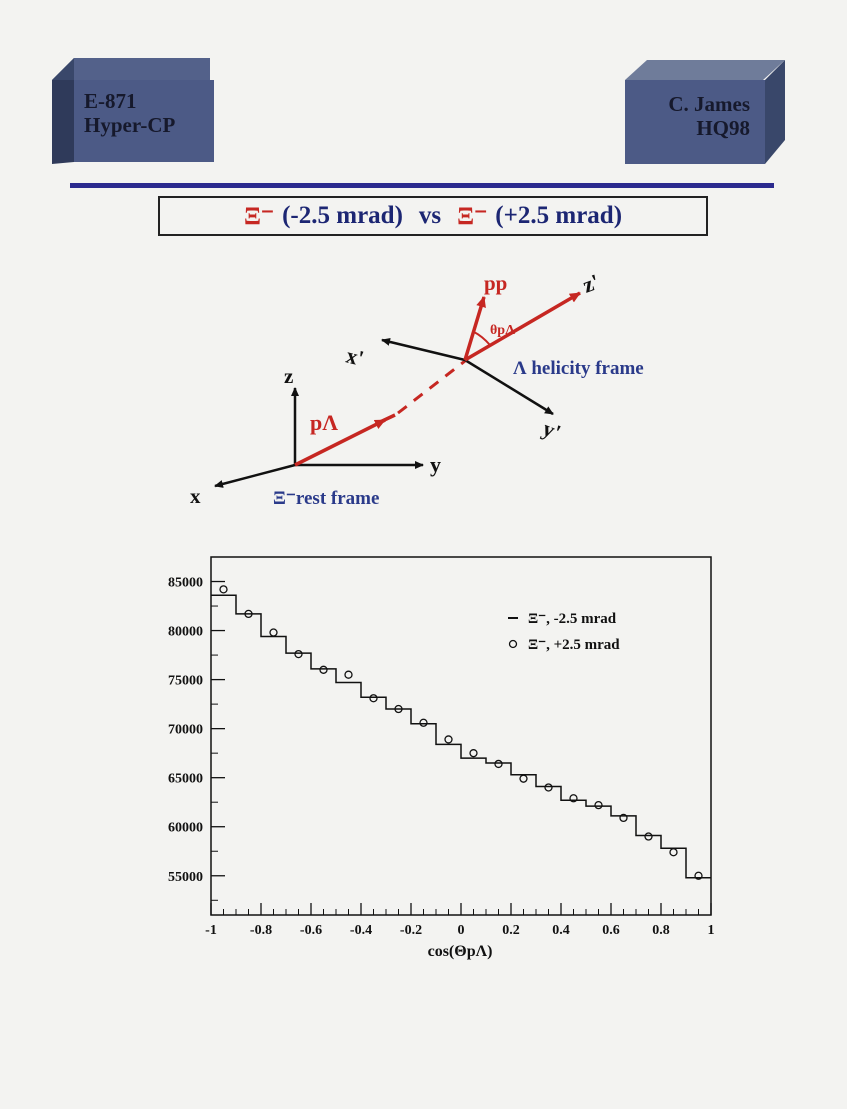  I want to click on header-box-left-line2: Hyper-CP, so click(130, 125).